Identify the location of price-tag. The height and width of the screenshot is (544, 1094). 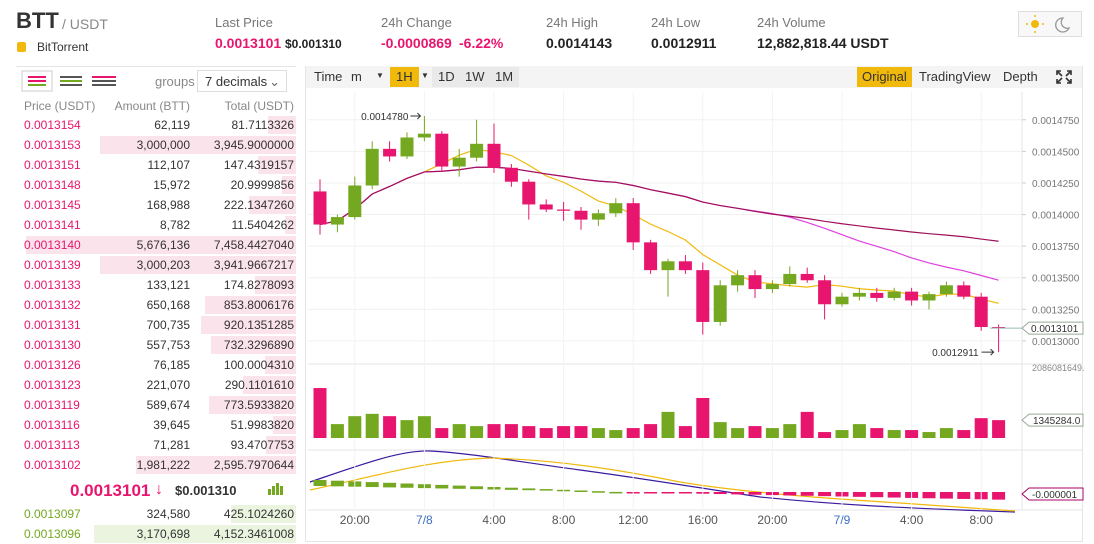
(1052, 328).